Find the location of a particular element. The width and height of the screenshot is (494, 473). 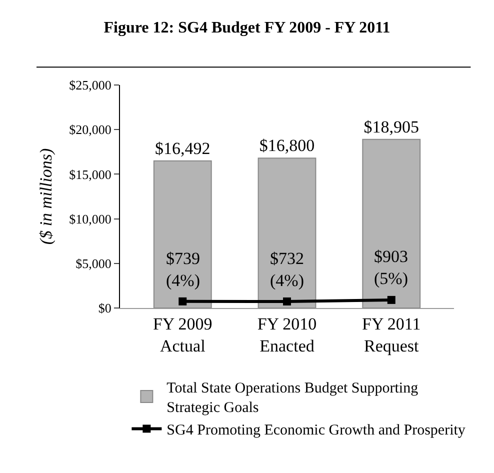

x-tick-label: FY 2009 Actual is located at coordinates (182, 335).